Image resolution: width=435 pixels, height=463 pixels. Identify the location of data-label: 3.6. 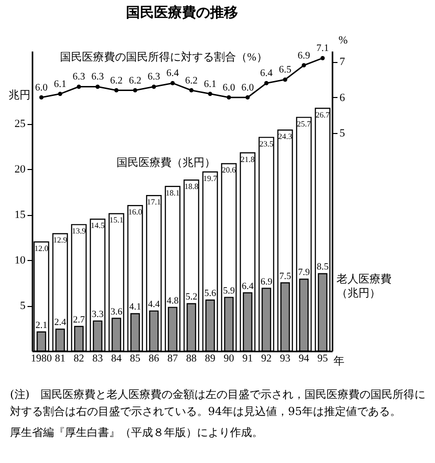
(116, 312).